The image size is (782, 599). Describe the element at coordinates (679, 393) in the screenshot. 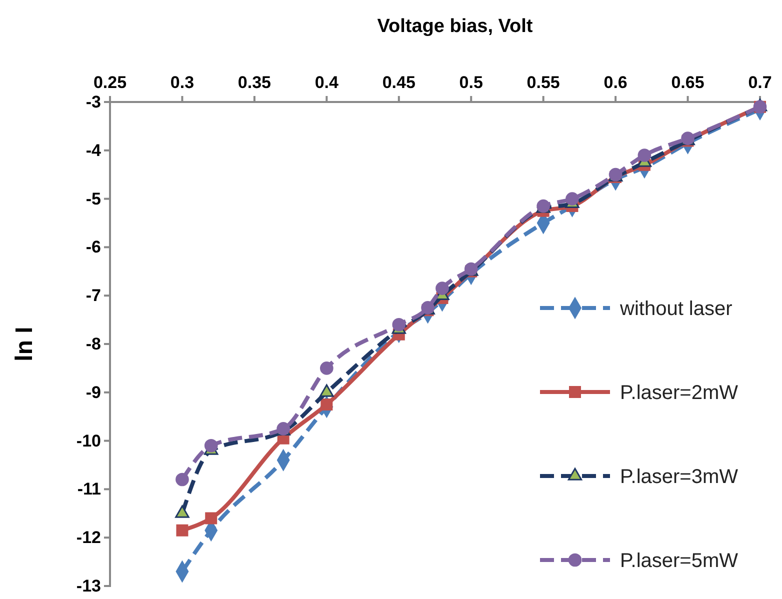

I see `legend-label: P.laser=2mW` at that location.